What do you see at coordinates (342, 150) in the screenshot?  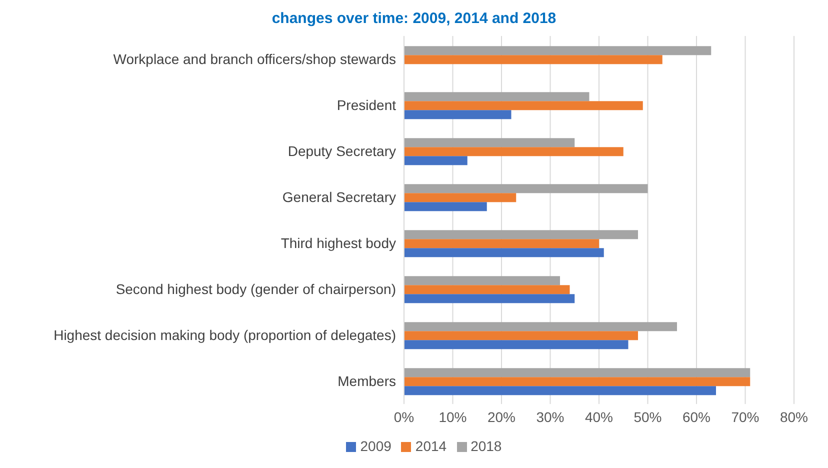 I see `y-tick-label: Deputy Secretary` at bounding box center [342, 150].